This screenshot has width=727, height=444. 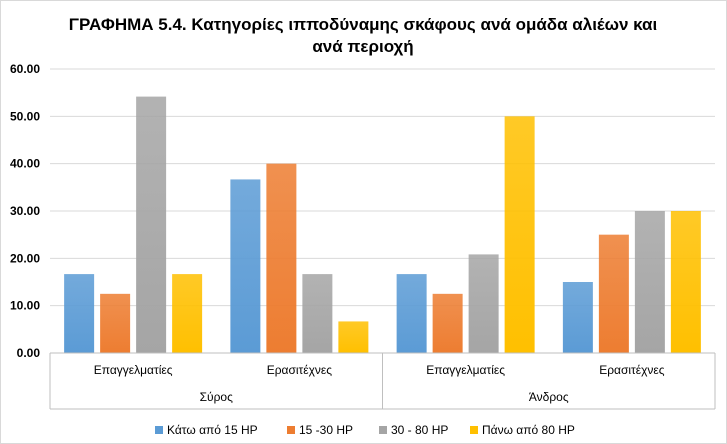 What do you see at coordinates (25, 116) in the screenshot?
I see `y-tick-label: 50.00` at bounding box center [25, 116].